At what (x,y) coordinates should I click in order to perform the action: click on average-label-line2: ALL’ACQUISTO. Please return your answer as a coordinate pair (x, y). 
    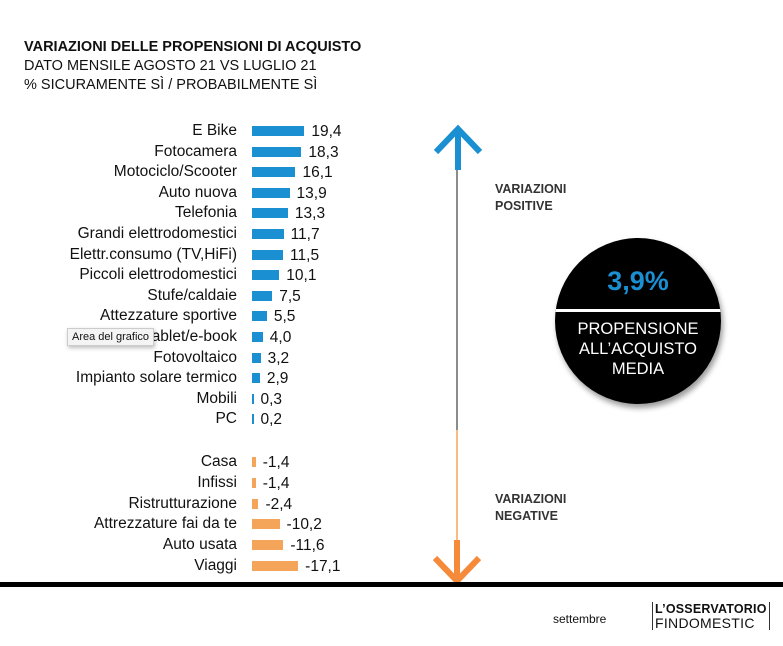
    Looking at the image, I should click on (638, 349).